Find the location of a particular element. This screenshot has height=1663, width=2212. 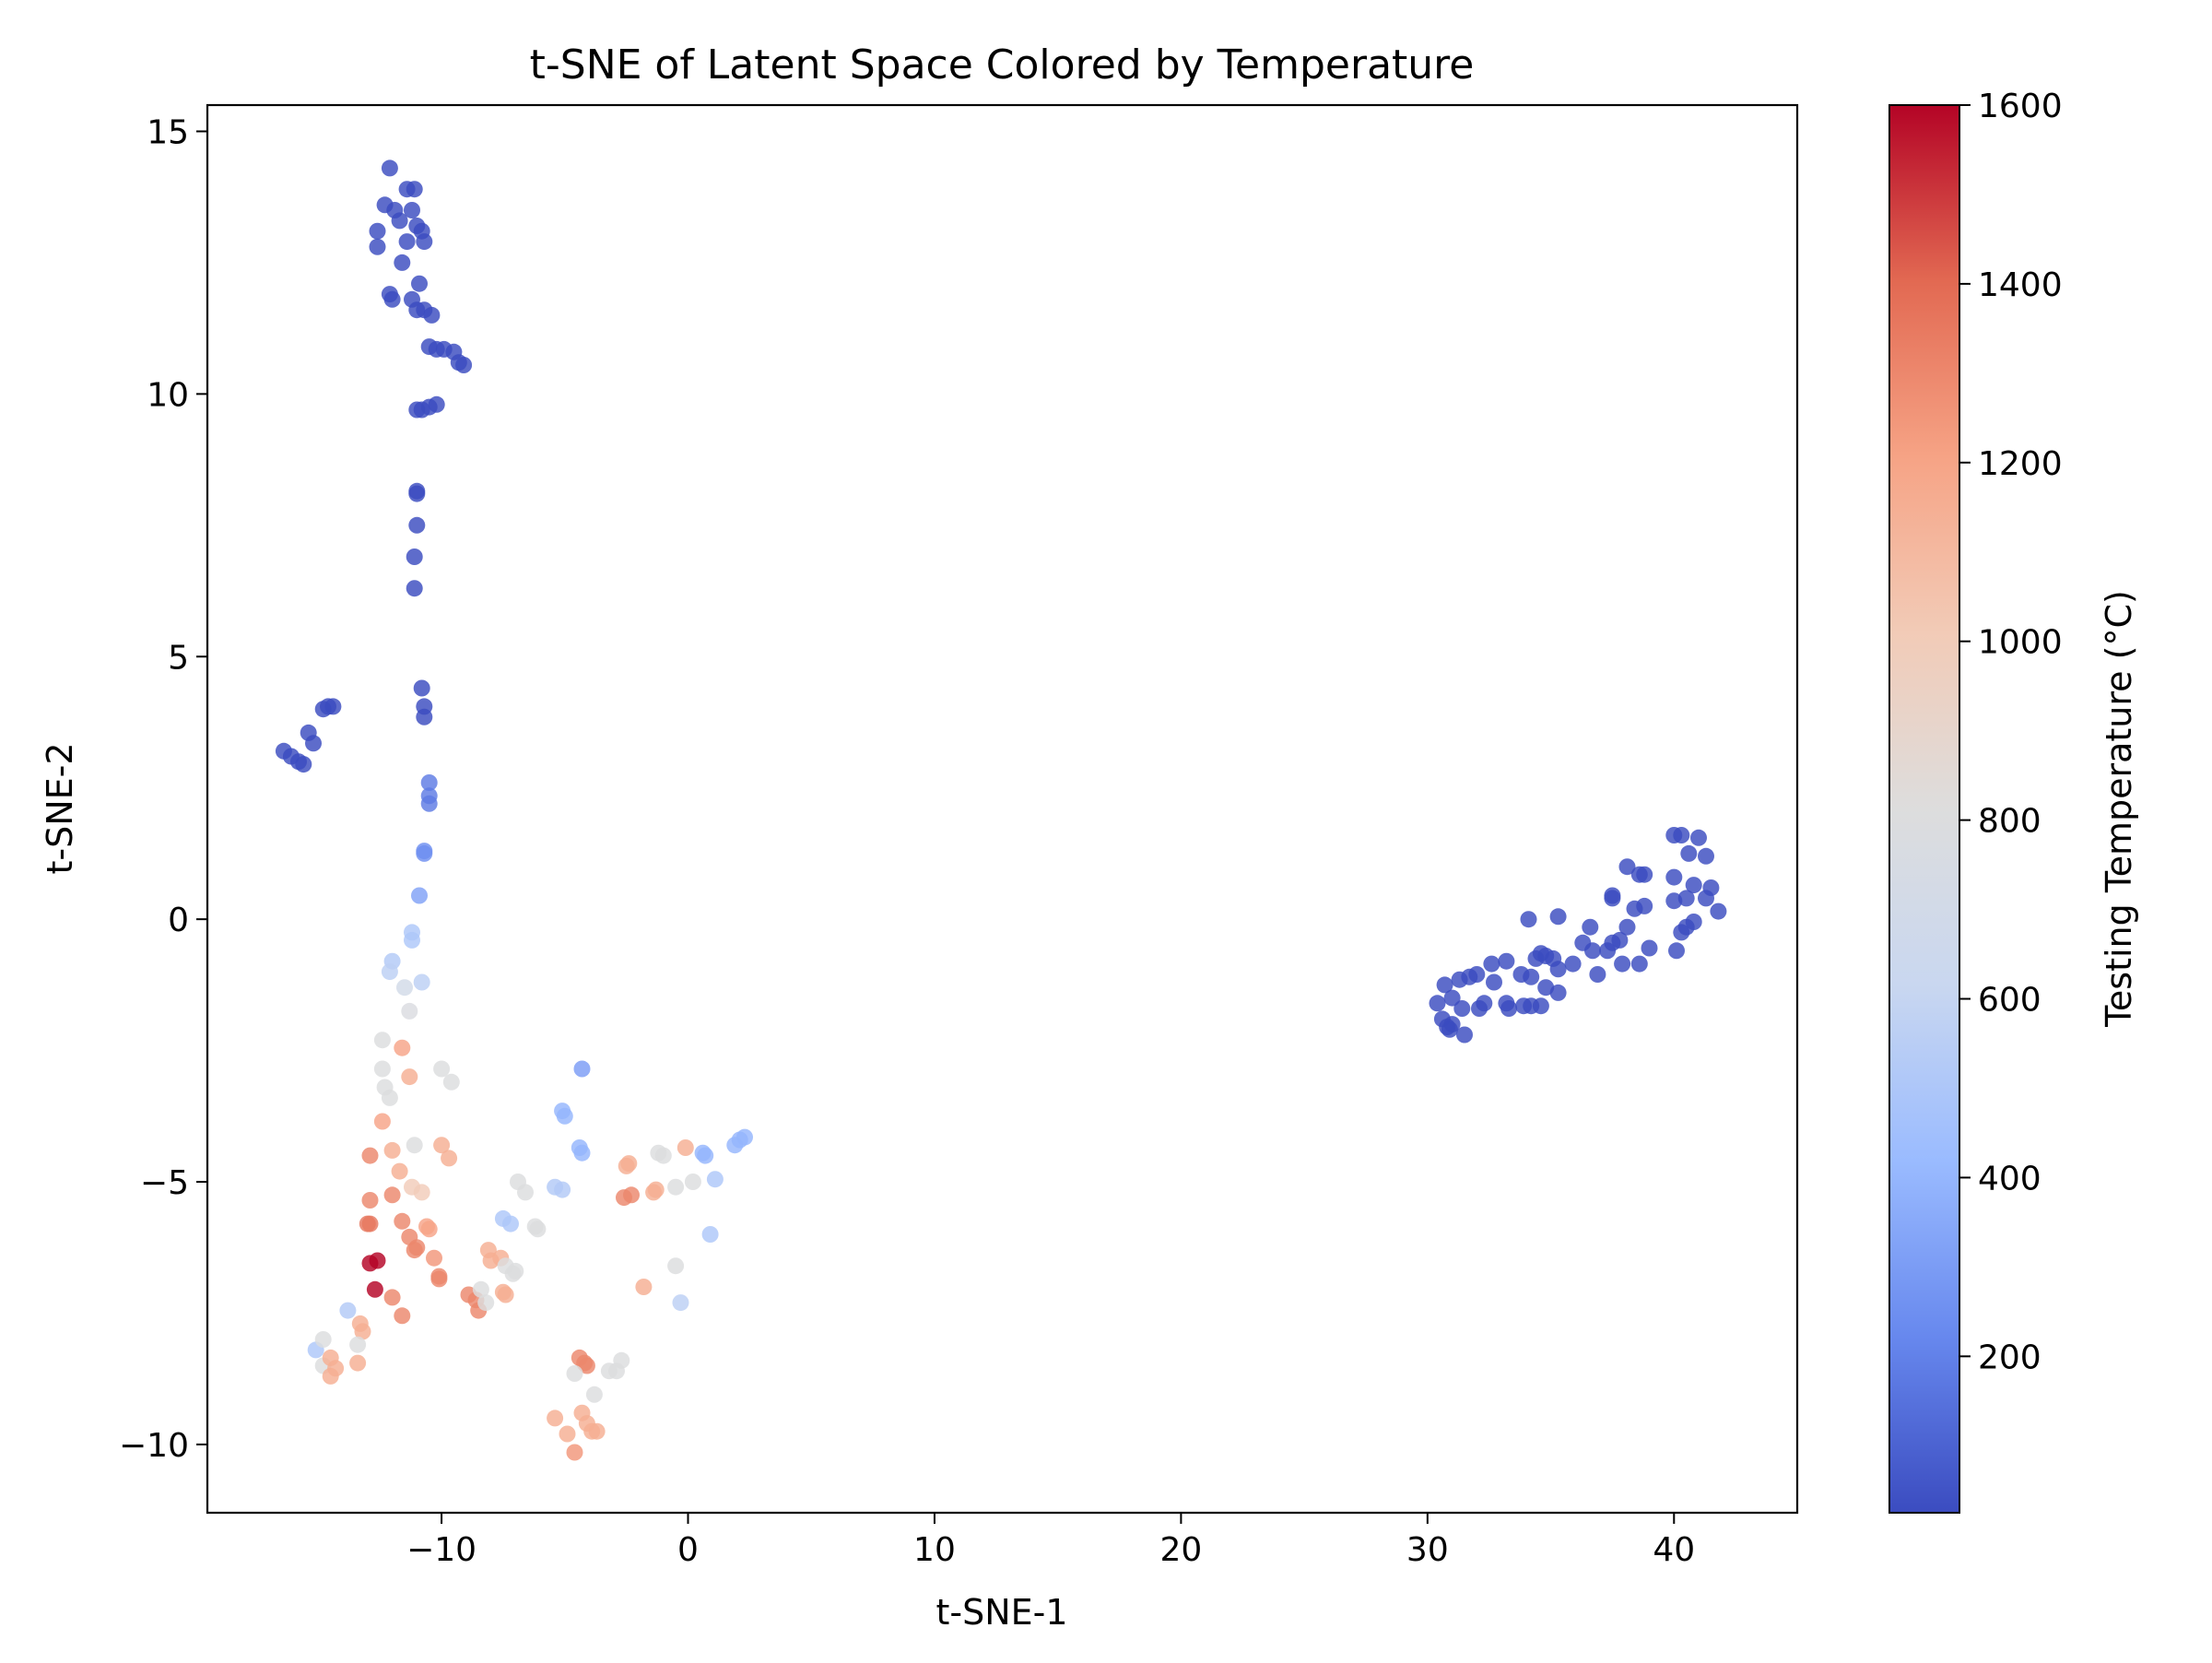

colorbar-tick-label: 800 is located at coordinates (2009, 822).